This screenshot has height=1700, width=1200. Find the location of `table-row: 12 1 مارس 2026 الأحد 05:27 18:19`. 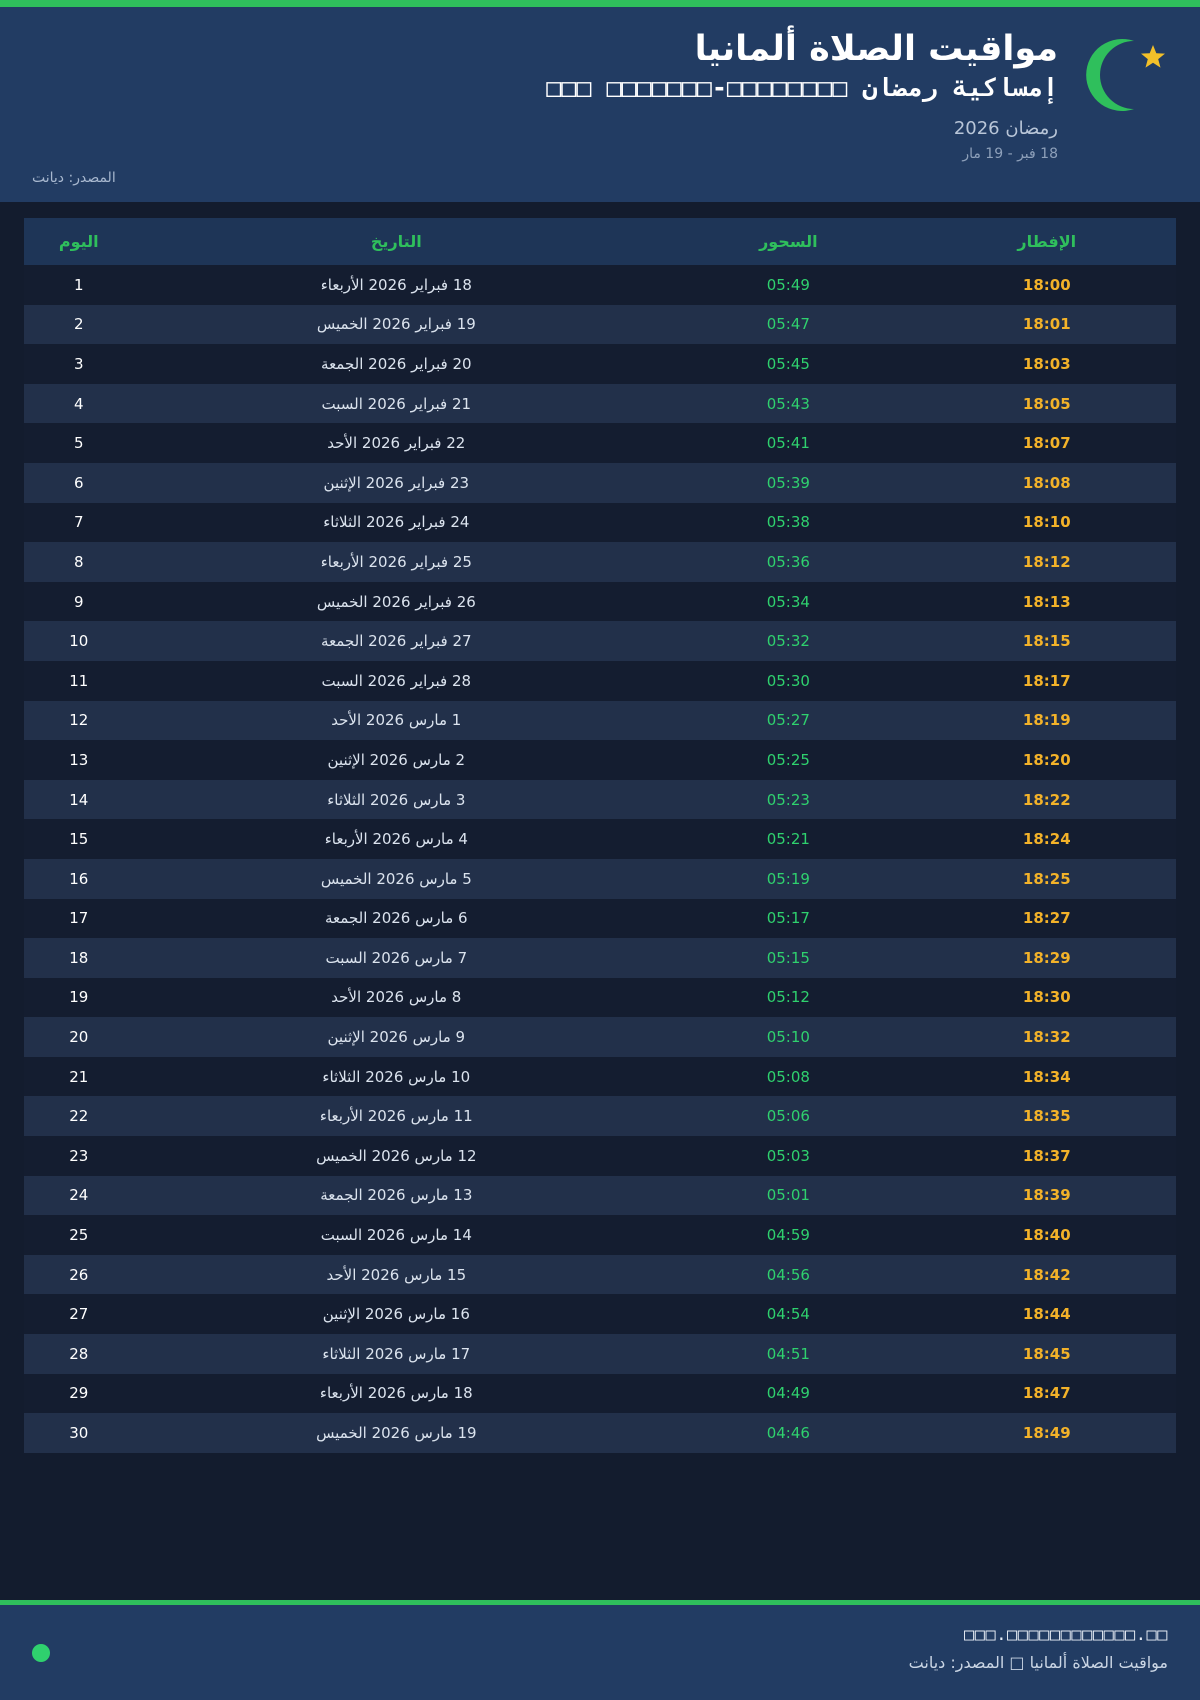

table-row: 12 1 مارس 2026 الأحد 05:27 18:19 is located at coordinates (600, 720).